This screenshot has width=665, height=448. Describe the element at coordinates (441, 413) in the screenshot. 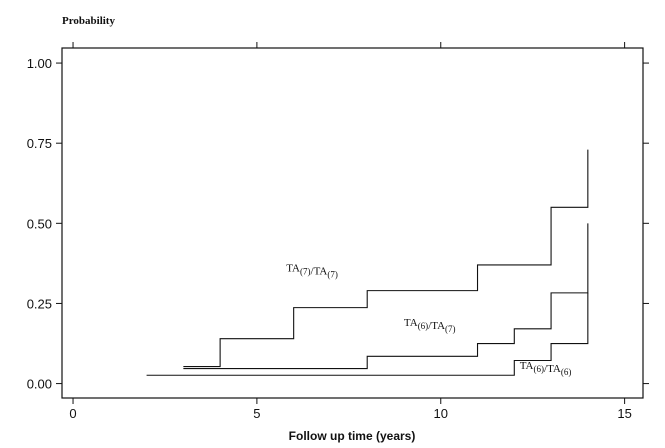

I see `x-tick-label: 10` at that location.